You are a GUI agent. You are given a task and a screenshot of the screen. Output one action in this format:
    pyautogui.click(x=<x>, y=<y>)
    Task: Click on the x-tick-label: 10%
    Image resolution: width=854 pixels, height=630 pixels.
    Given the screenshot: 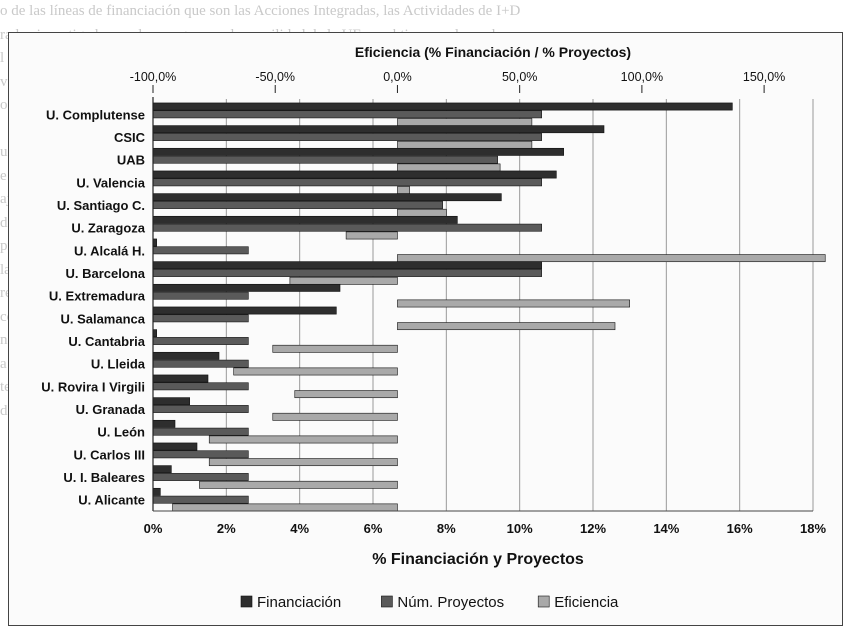 What is the action you would take?
    pyautogui.click(x=520, y=528)
    